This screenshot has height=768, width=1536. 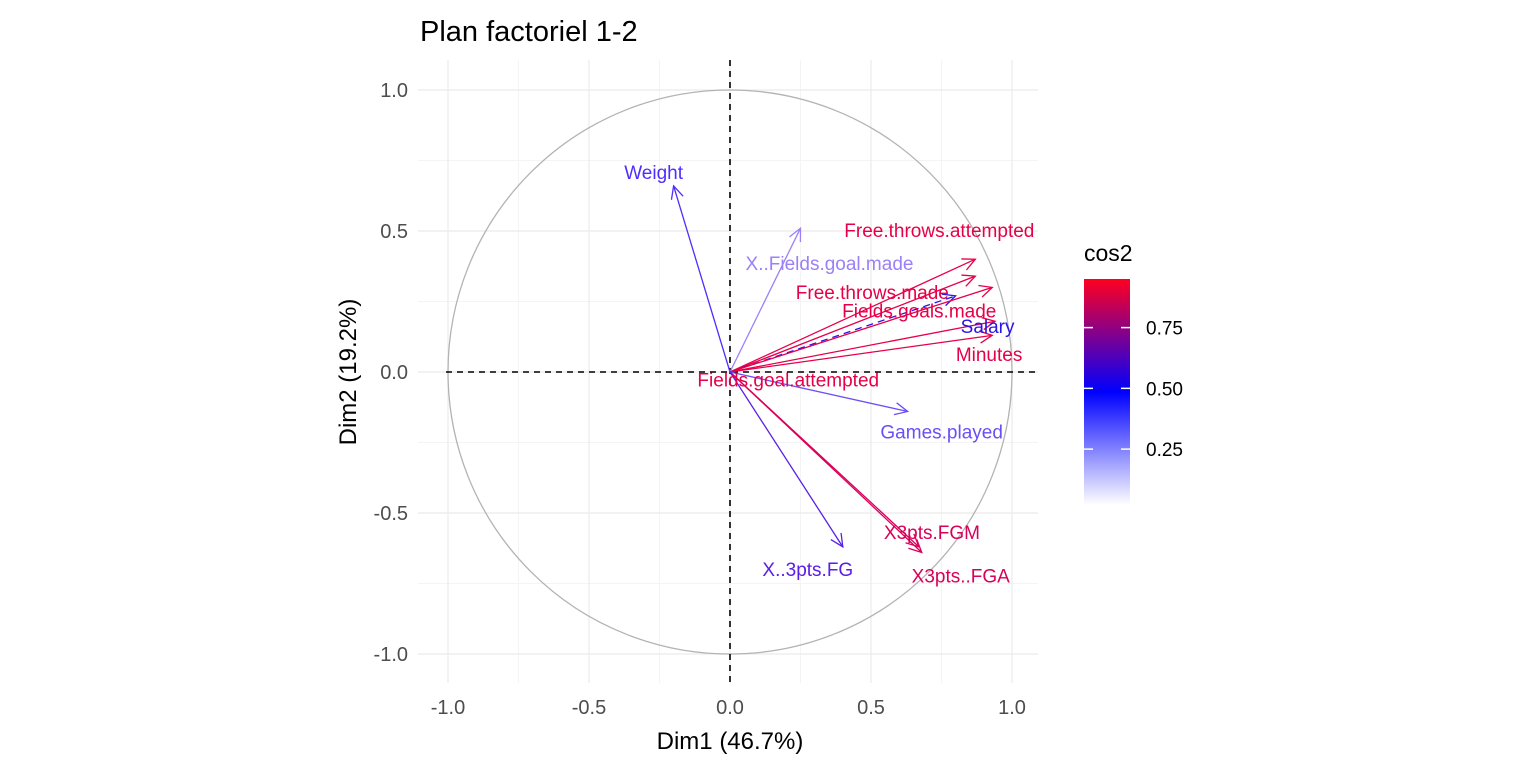 I want to click on arrow-minutes, so click(x=863, y=345).